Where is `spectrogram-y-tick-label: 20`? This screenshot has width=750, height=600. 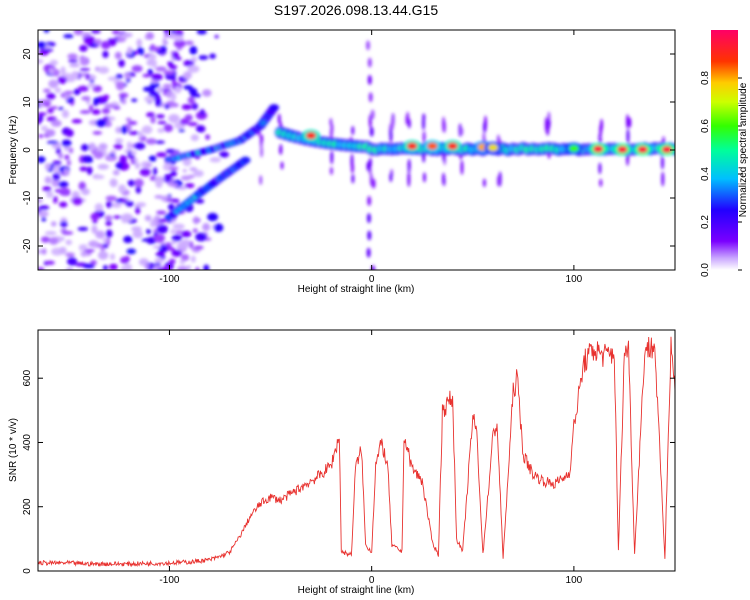
spectrogram-y-tick-label: 20 is located at coordinates (27, 54).